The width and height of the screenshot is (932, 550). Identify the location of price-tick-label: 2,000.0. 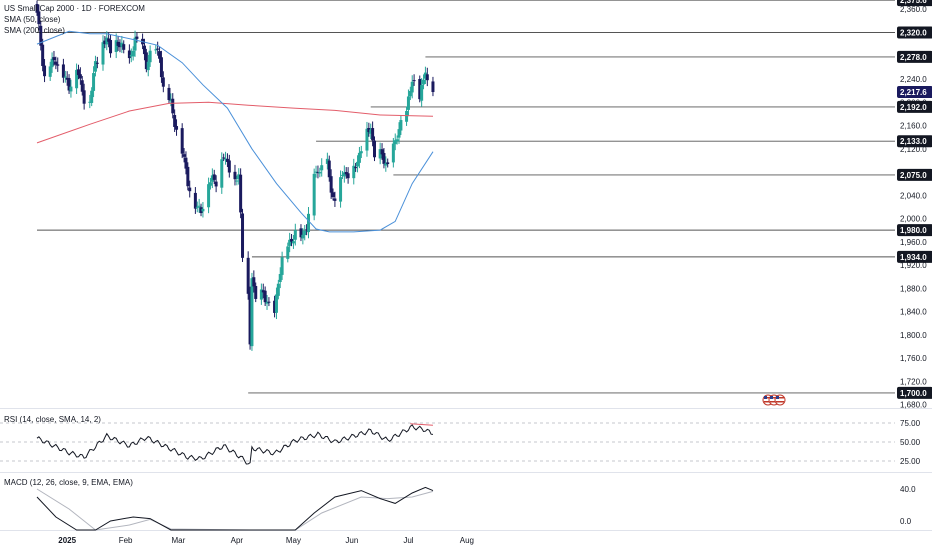
(913, 219).